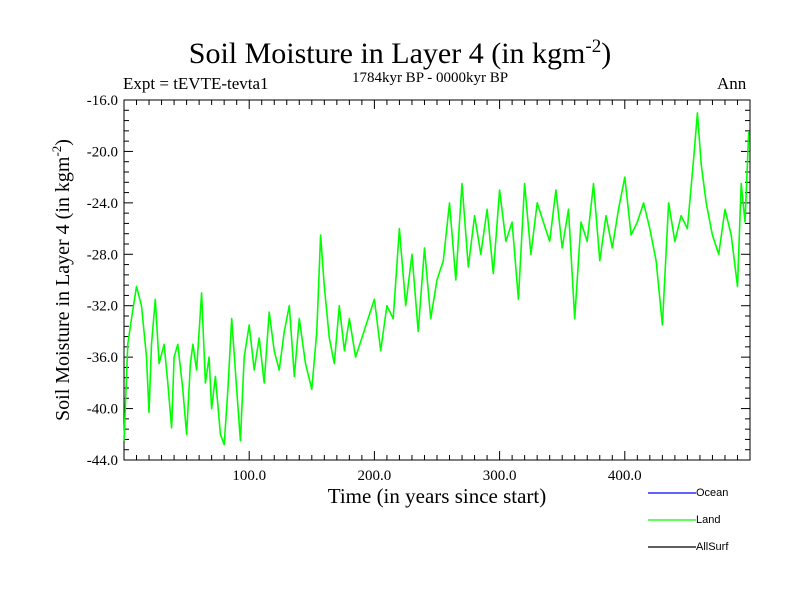 This screenshot has width=800, height=600. What do you see at coordinates (102, 101) in the screenshot?
I see `y-tick-label: -16.0` at bounding box center [102, 101].